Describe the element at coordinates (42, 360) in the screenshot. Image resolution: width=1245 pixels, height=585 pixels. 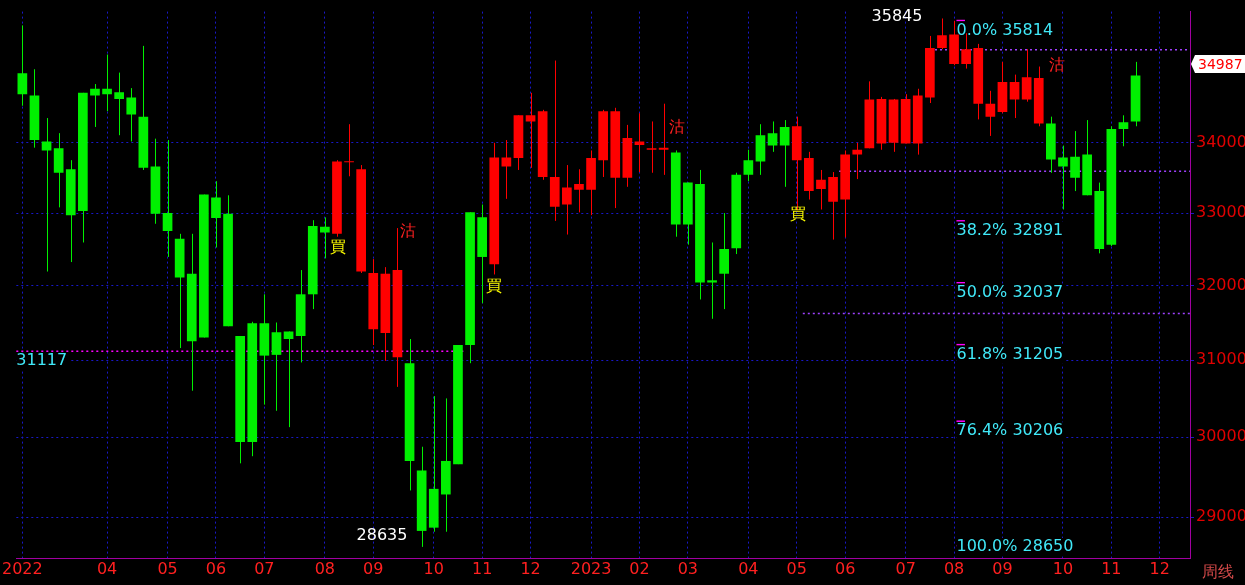
I see `ref-line-label: 31117` at that location.